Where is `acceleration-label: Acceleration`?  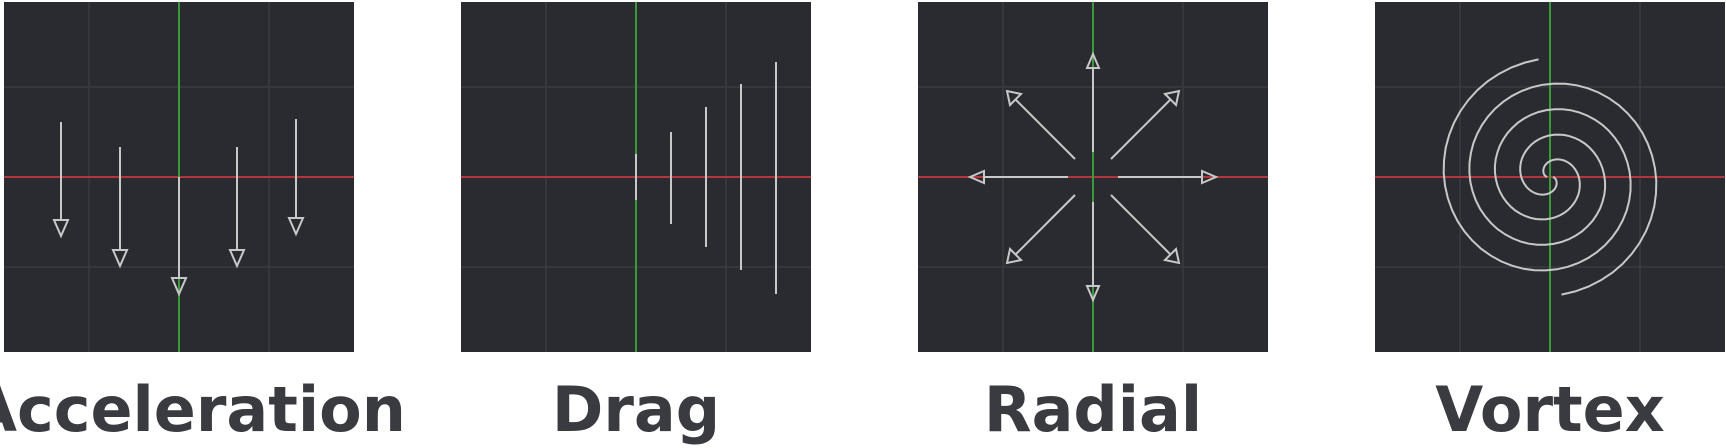 acceleration-label: Acceleration is located at coordinates (203, 409).